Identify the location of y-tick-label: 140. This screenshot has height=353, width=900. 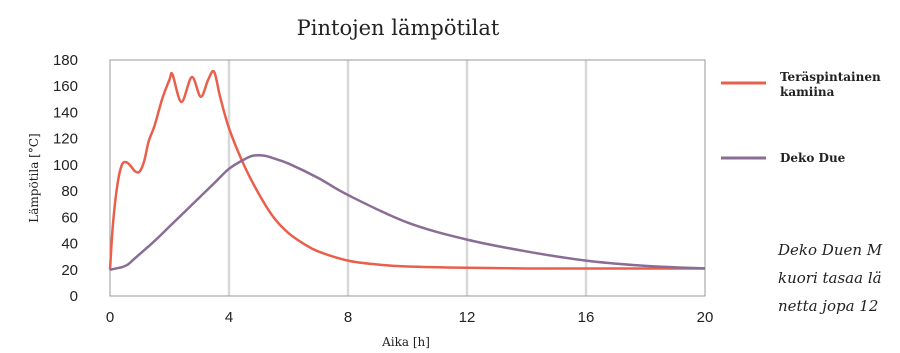
(65, 112).